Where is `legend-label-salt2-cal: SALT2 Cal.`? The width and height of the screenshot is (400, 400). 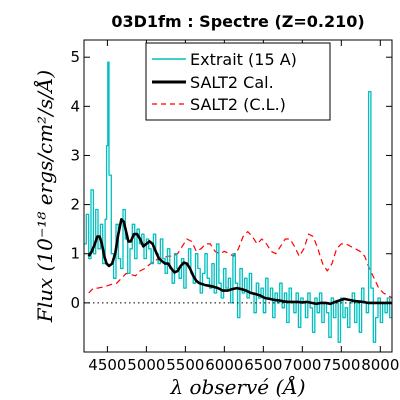
legend-label-salt2-cal: SALT2 Cal. is located at coordinates (232, 82).